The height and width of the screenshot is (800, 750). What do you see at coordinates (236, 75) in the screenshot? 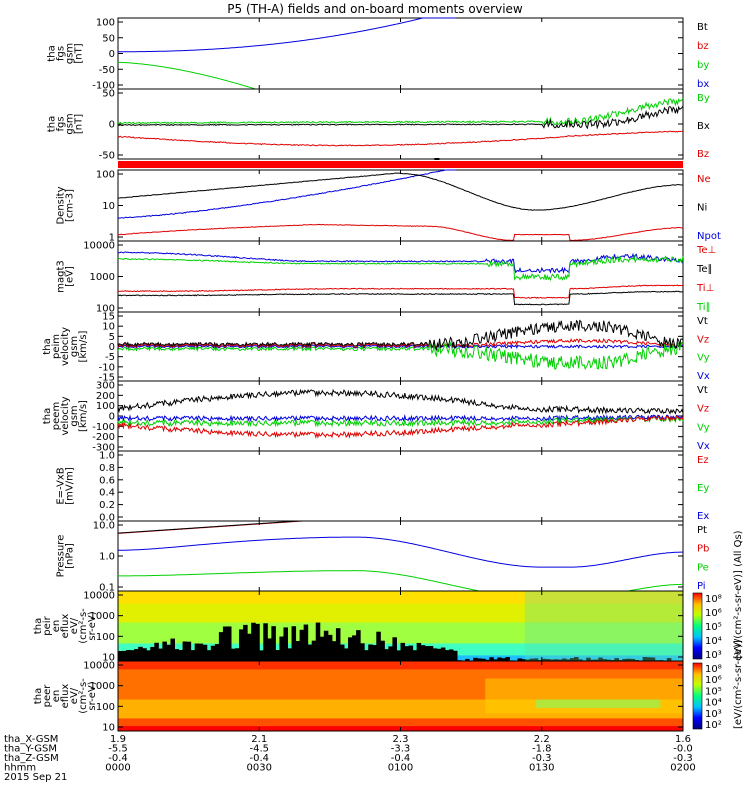
I see `fgs-gsm-by-line` at bounding box center [236, 75].